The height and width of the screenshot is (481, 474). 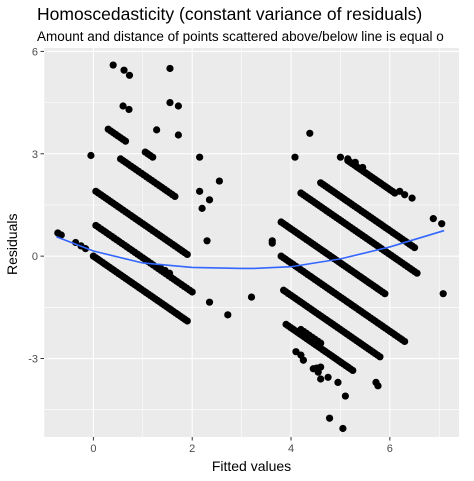 I want to click on x-tick-label: 0, so click(x=93, y=449).